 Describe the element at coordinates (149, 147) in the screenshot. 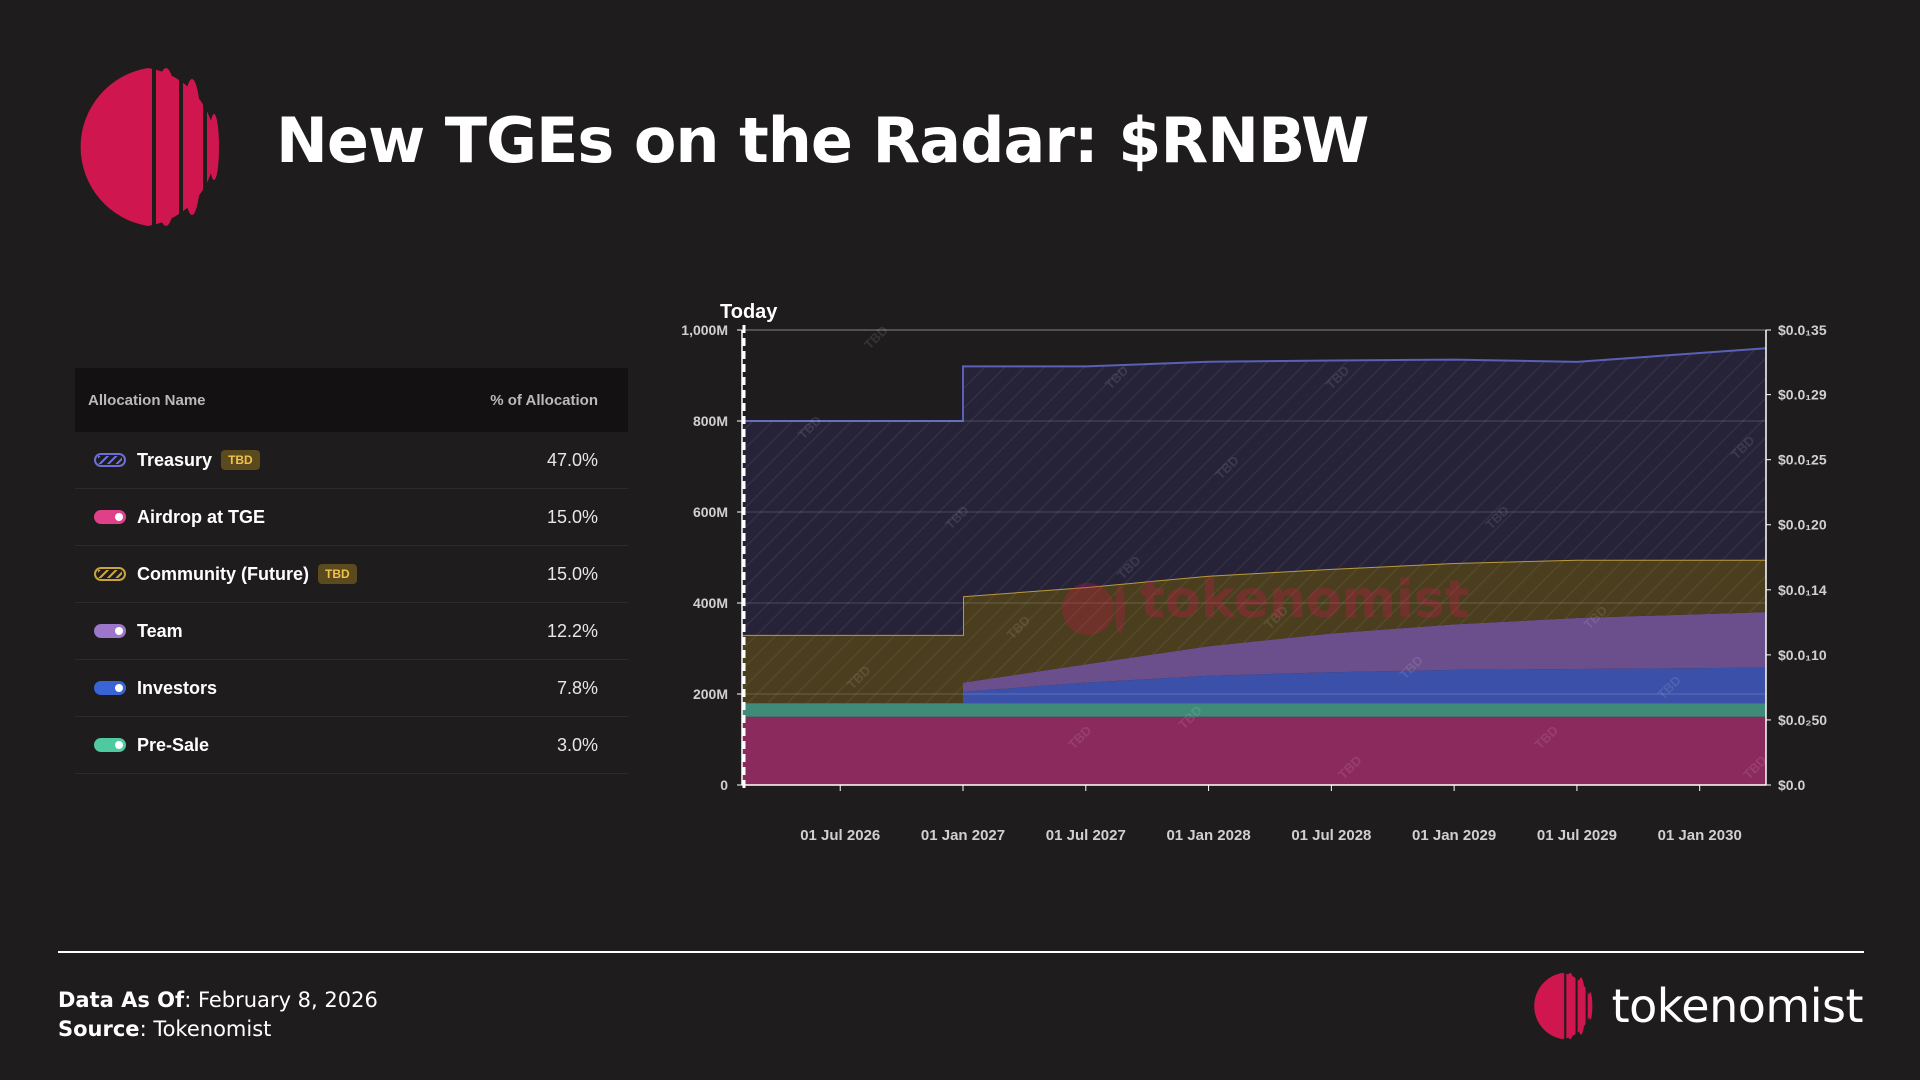

I see `tokenomist-logo` at that location.